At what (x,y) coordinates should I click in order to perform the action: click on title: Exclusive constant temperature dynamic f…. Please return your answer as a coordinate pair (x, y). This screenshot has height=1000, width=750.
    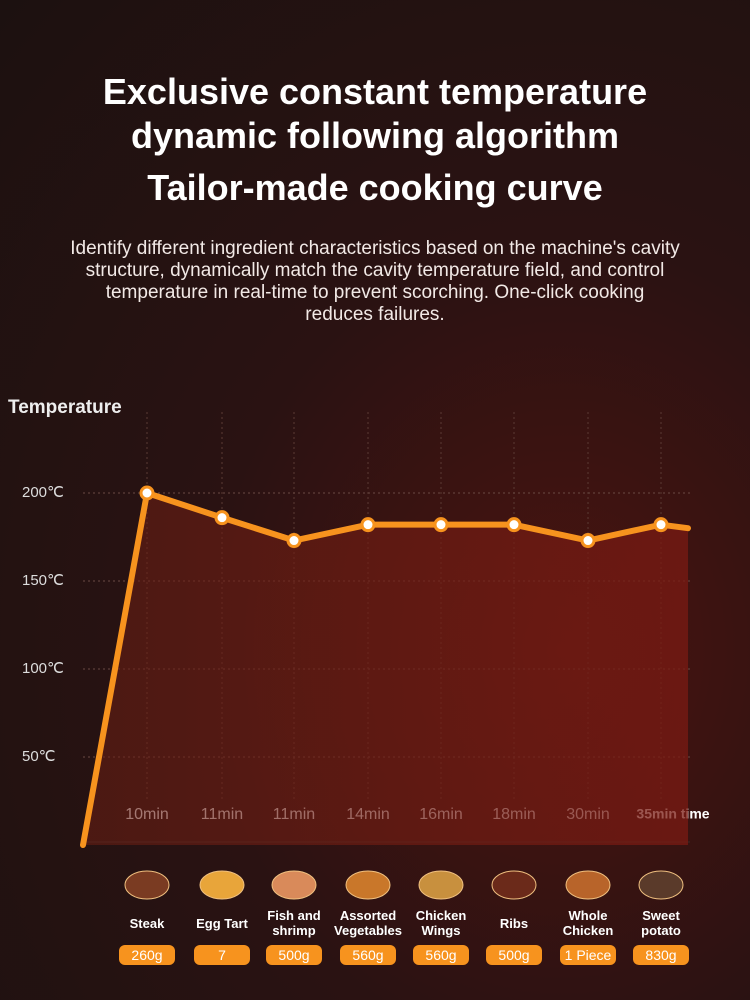
    Looking at the image, I should click on (375, 113).